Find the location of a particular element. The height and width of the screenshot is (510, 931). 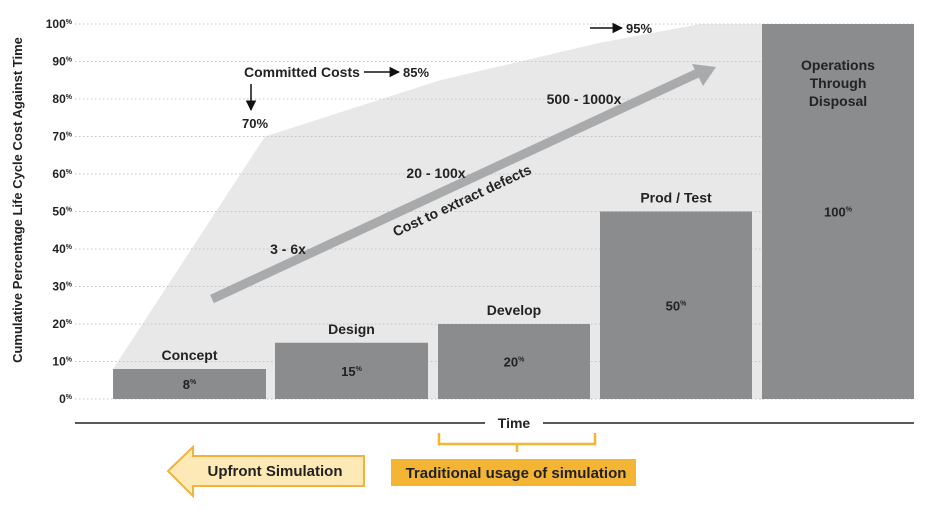

y-tick-label: 60% is located at coordinates (62, 174).